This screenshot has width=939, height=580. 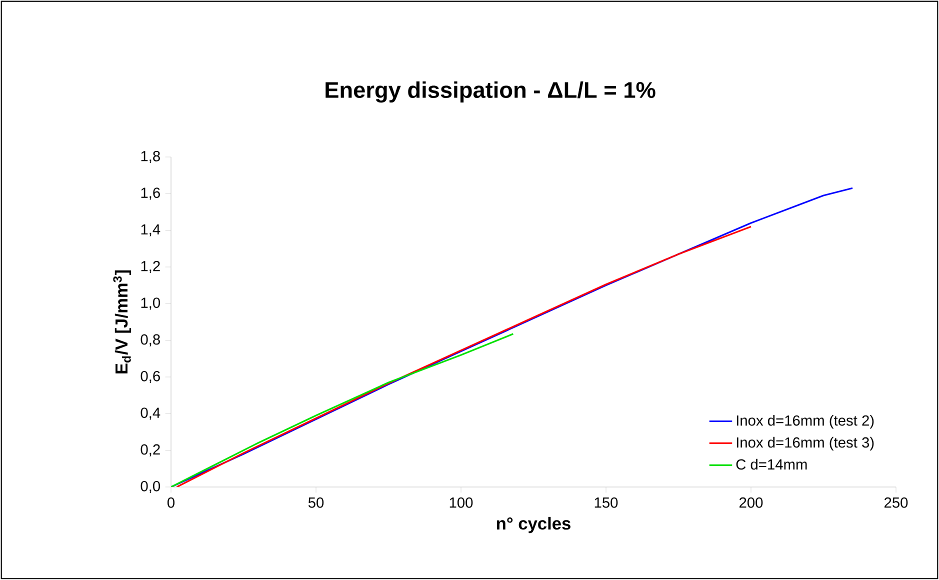 What do you see at coordinates (150, 377) in the screenshot?
I see `y-tick-label: 0,6` at bounding box center [150, 377].